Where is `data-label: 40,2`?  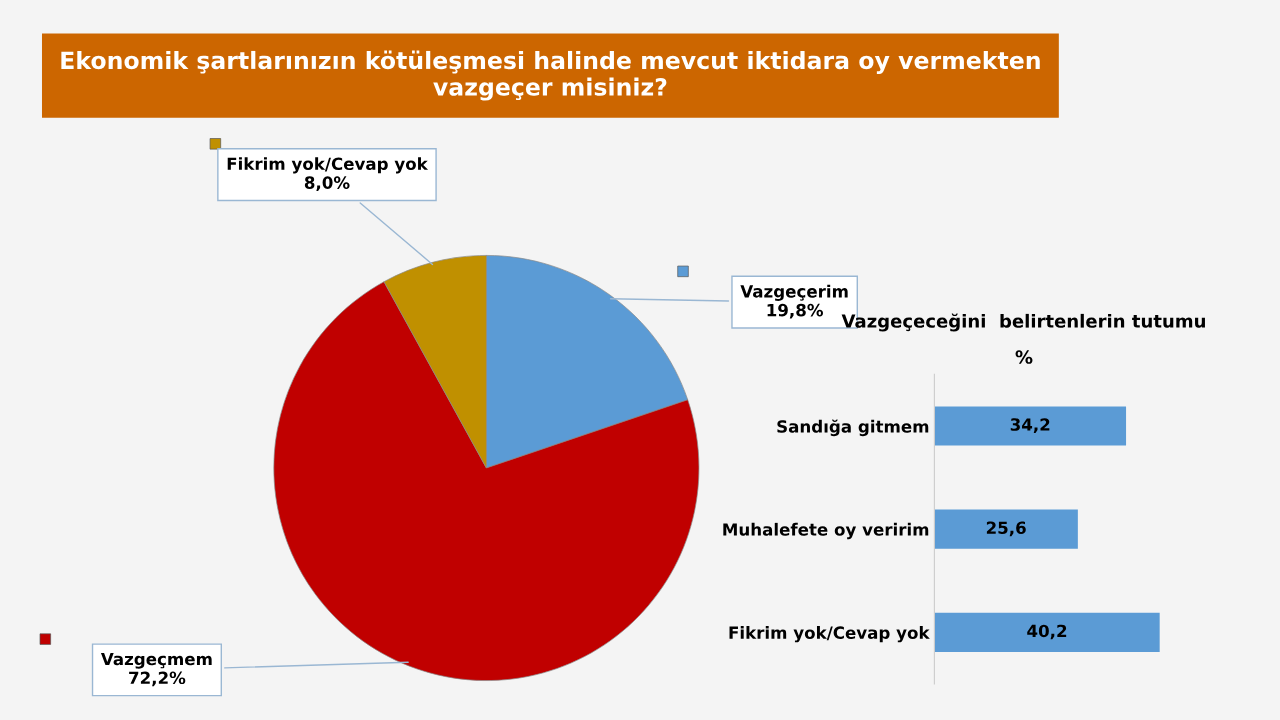
data-label: 40,2 is located at coordinates (1047, 632).